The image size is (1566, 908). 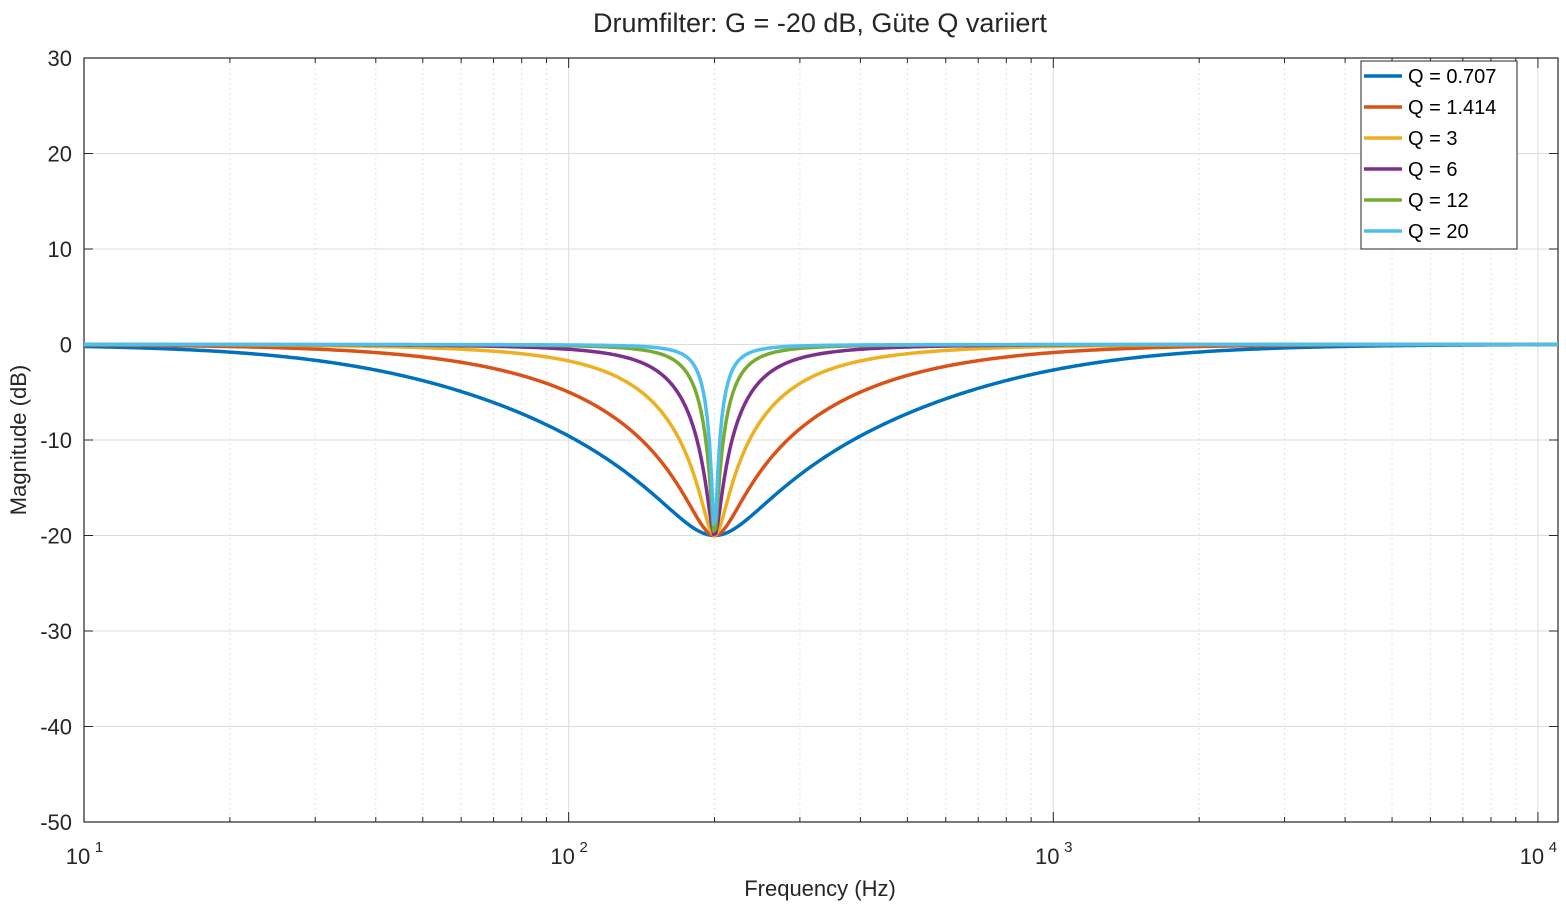 What do you see at coordinates (1438, 232) in the screenshot?
I see `legend-label-5: Q = 20` at bounding box center [1438, 232].